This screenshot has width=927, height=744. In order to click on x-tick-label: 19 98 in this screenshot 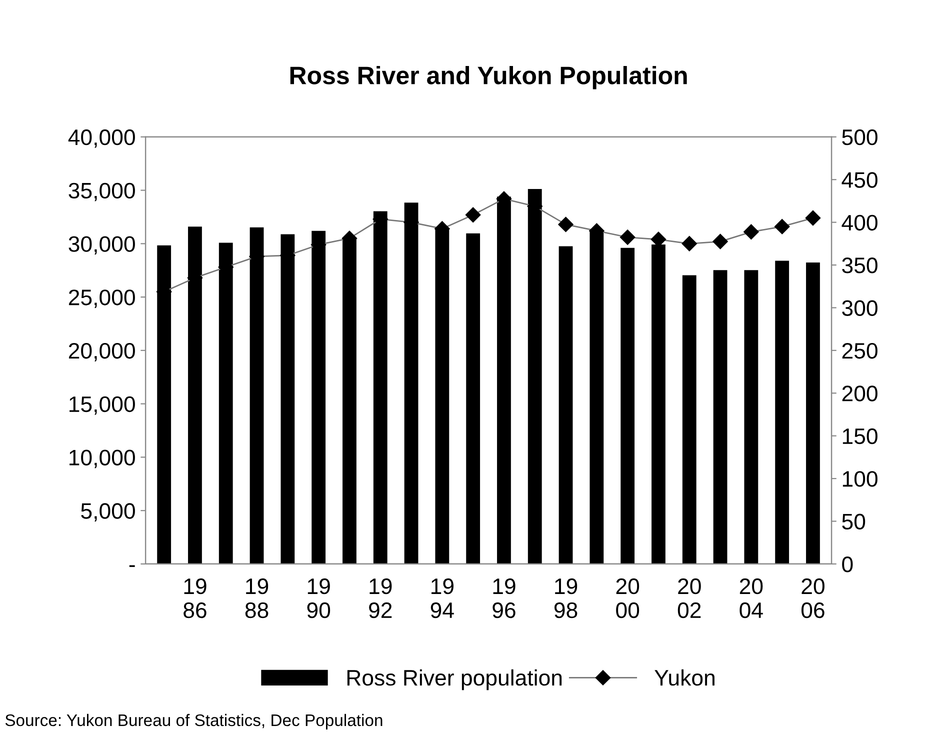, I will do `click(566, 598)`.